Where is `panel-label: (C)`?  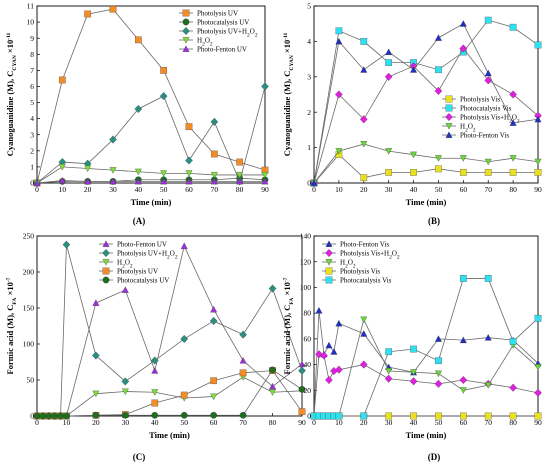 panel-label: (C) is located at coordinates (139, 457).